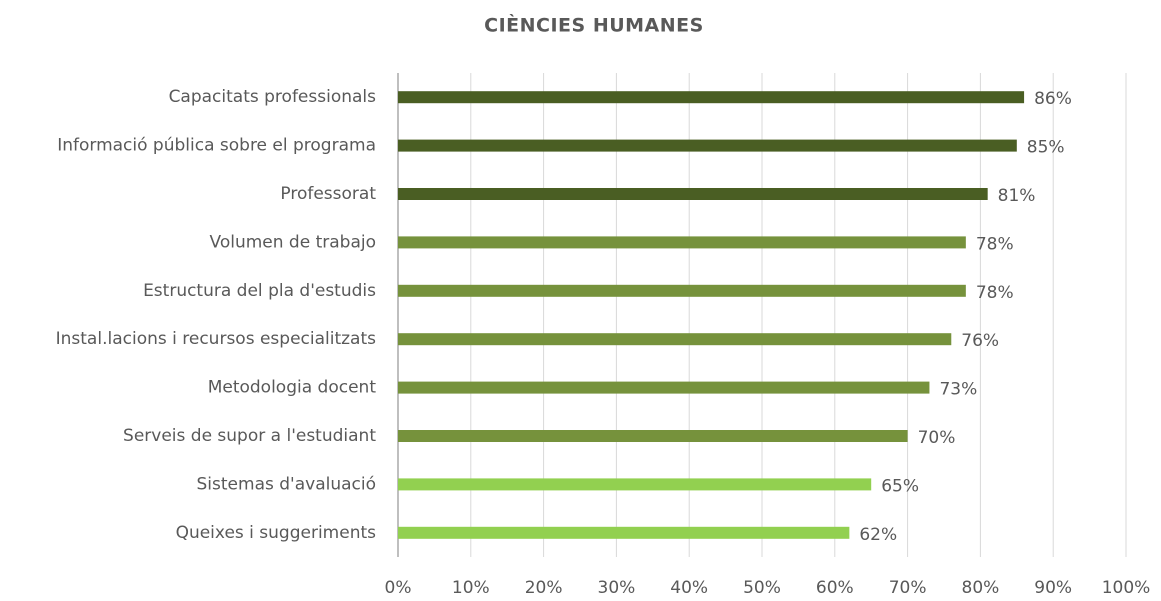  I want to click on y-tick-label: Volumen de trabajo, so click(293, 242).